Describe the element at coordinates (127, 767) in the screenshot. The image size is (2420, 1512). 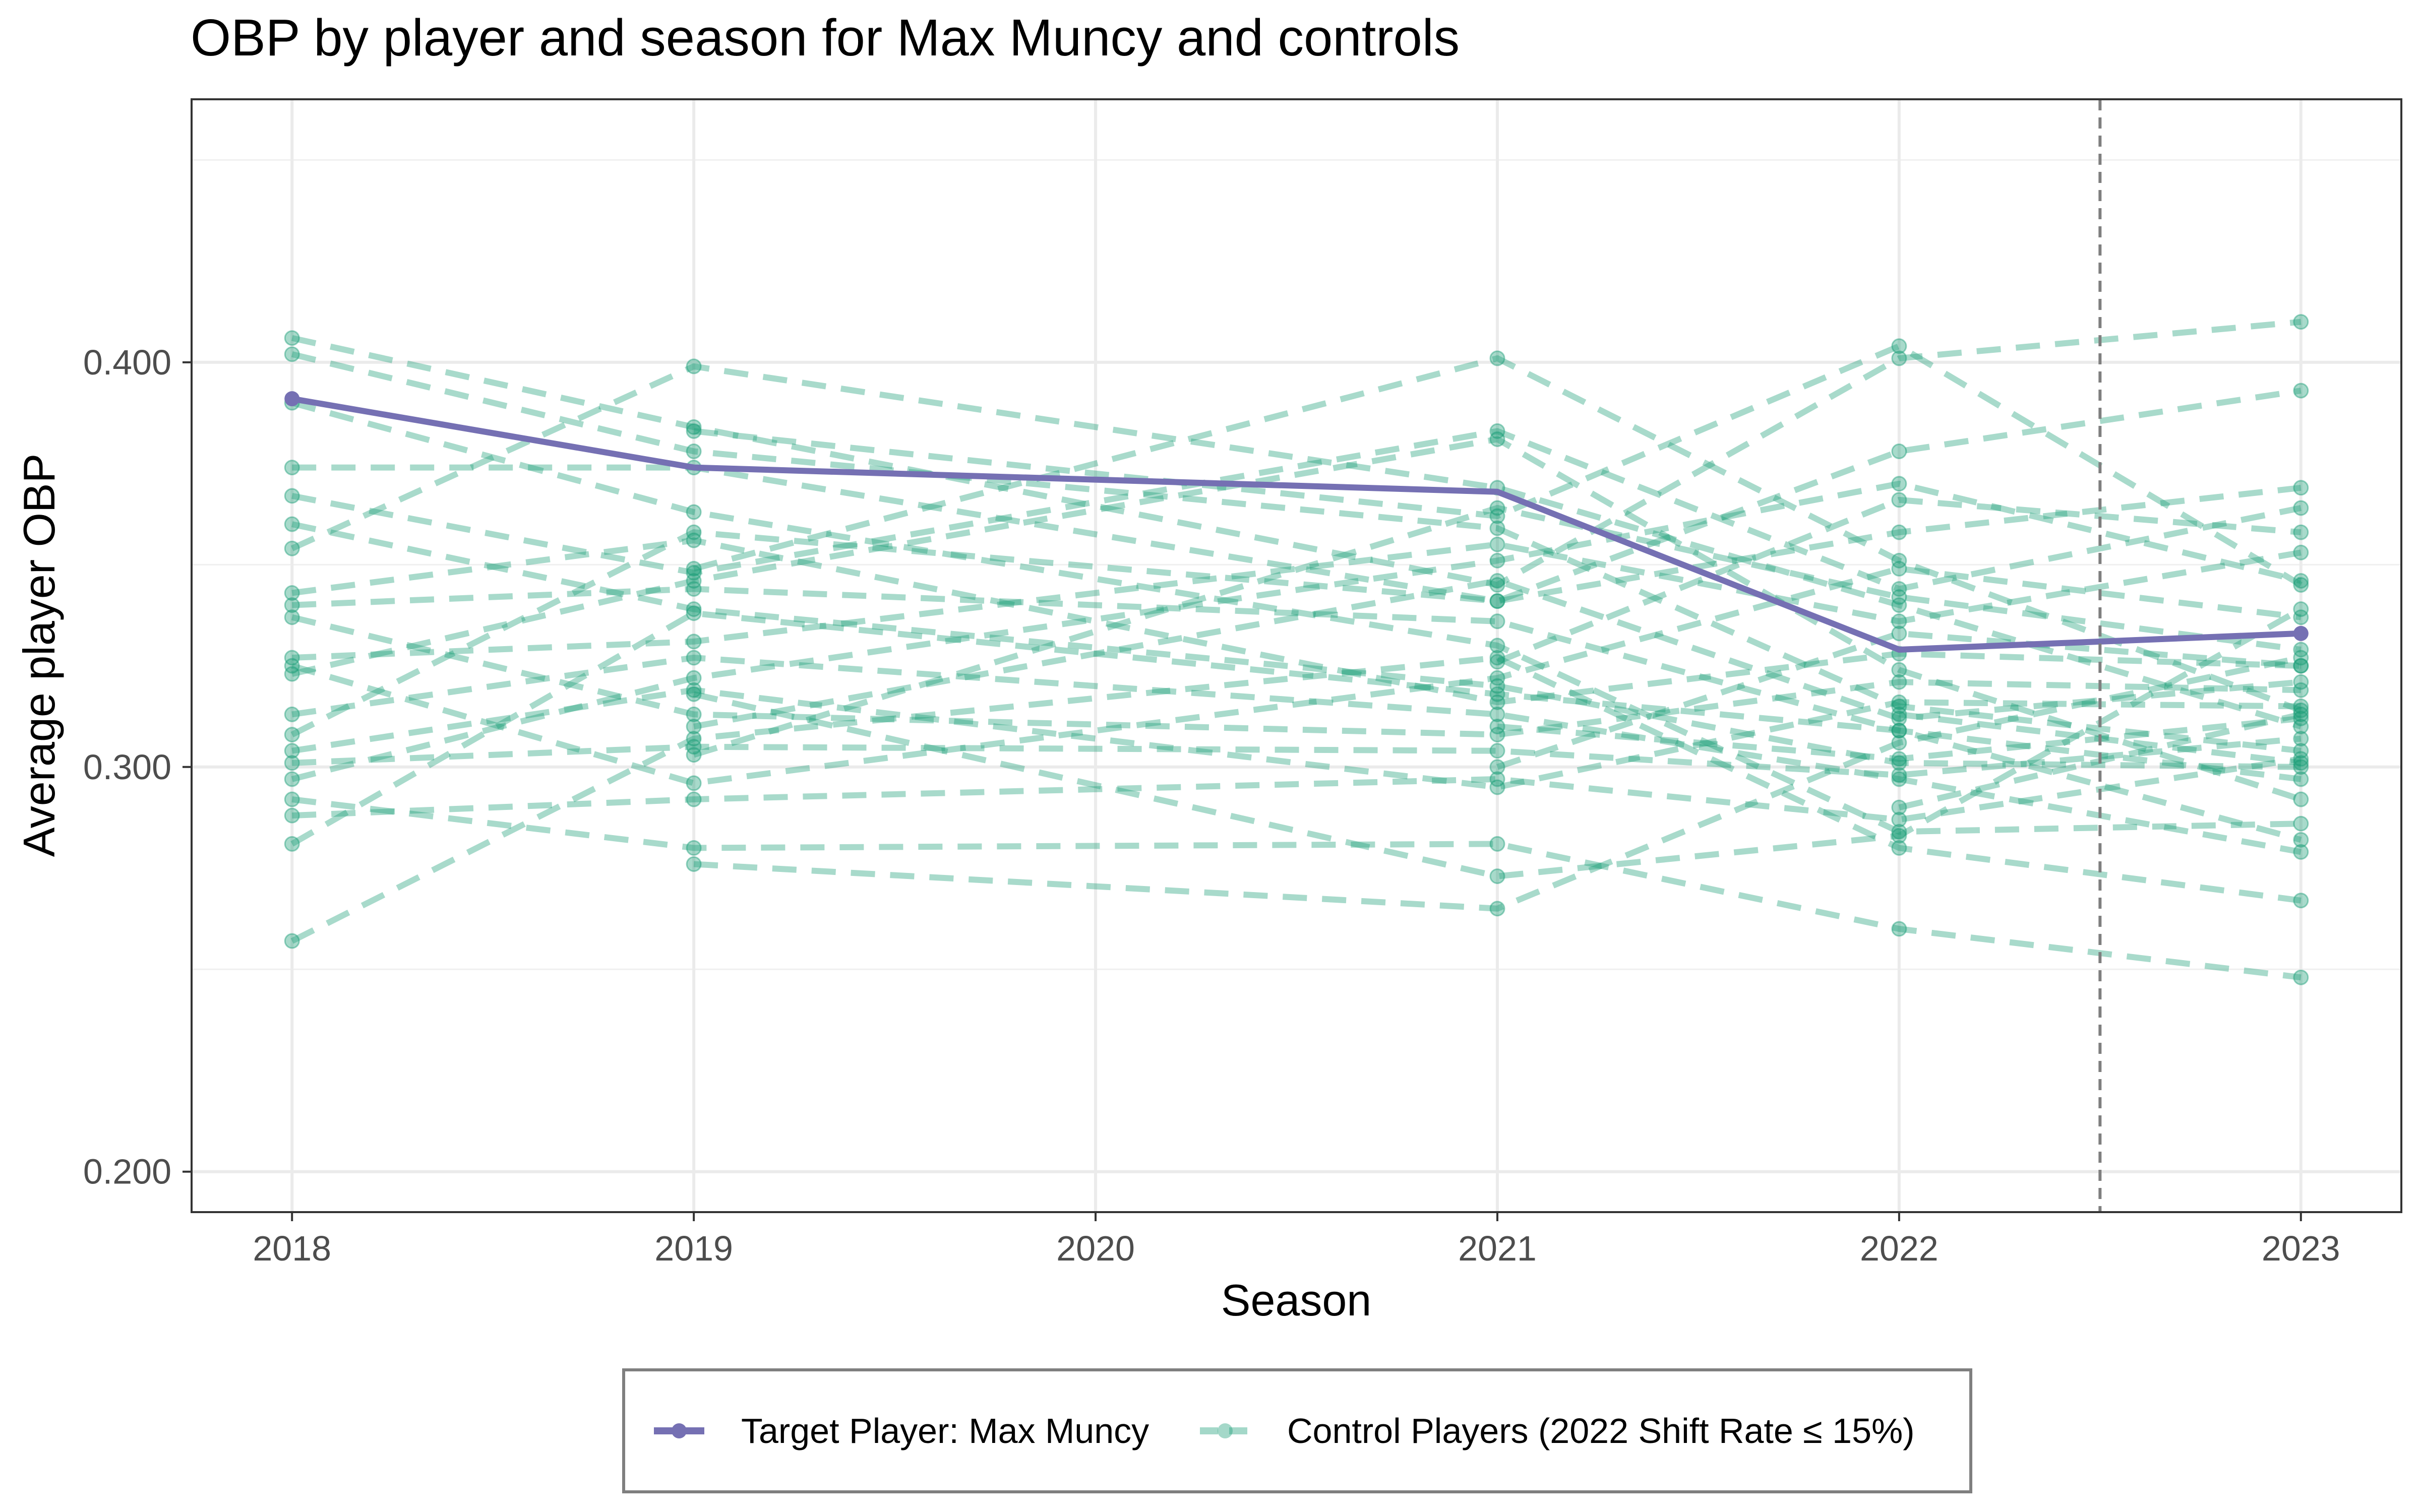
I see `y-tick-label: 0.300` at that location.